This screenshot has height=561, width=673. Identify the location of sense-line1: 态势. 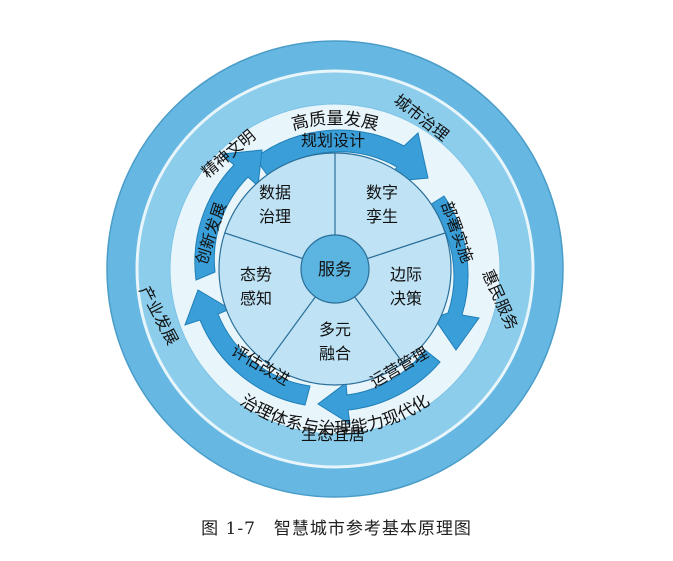
(256, 274).